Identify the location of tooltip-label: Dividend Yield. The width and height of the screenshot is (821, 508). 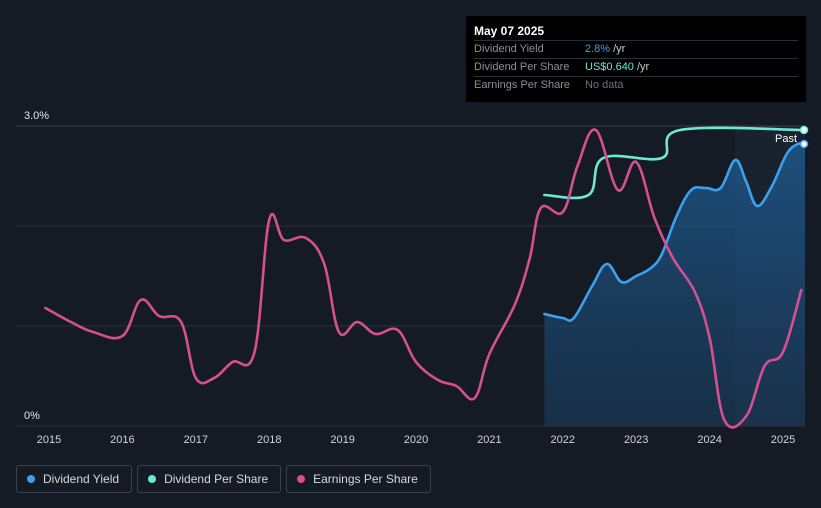
(509, 49).